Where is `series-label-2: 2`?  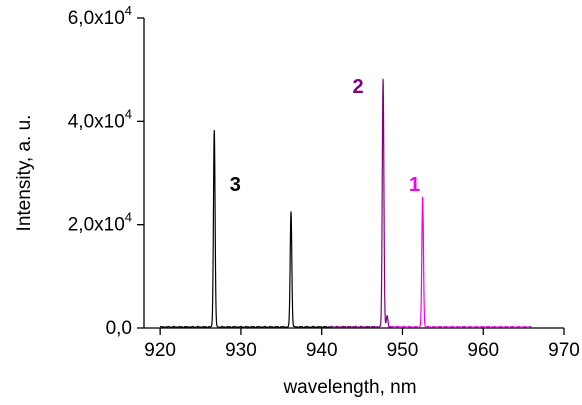 series-label-2: 2 is located at coordinates (357, 87).